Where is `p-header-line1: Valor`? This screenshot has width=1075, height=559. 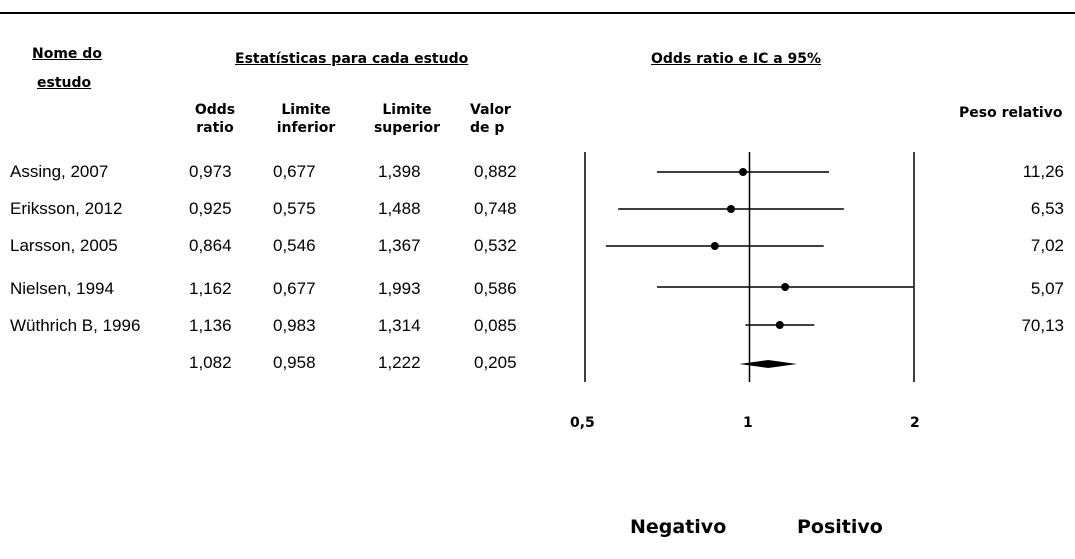 p-header-line1: Valor is located at coordinates (490, 110).